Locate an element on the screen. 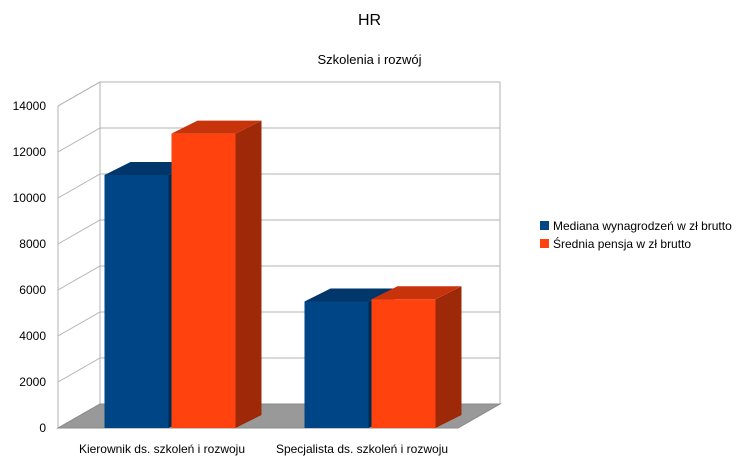 The width and height of the screenshot is (739, 476). side-wall is located at coordinates (79, 255).